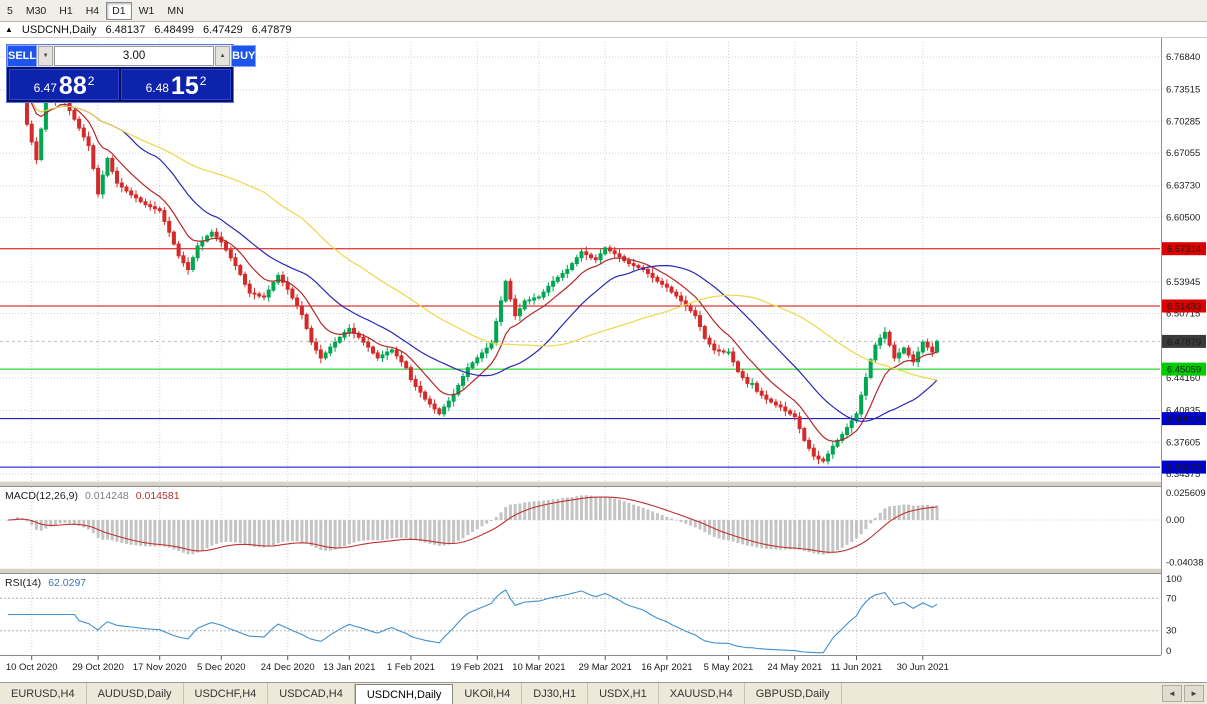 The height and width of the screenshot is (704, 1207). Describe the element at coordinates (729, 667) in the screenshot. I see `svg-text: 5 May 2021` at that location.